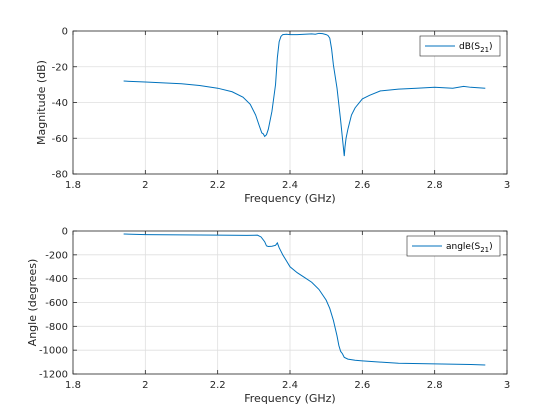  Describe the element at coordinates (32, 303) in the screenshot. I see `y-axis-label: Angle (degrees)` at that location.